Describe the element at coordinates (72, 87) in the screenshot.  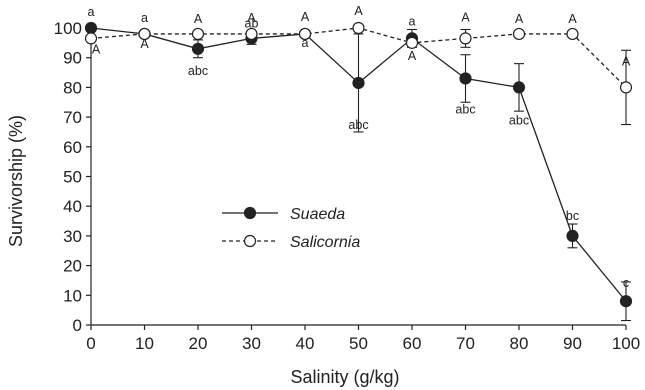
I see `y-tick-label: 80` at that location.